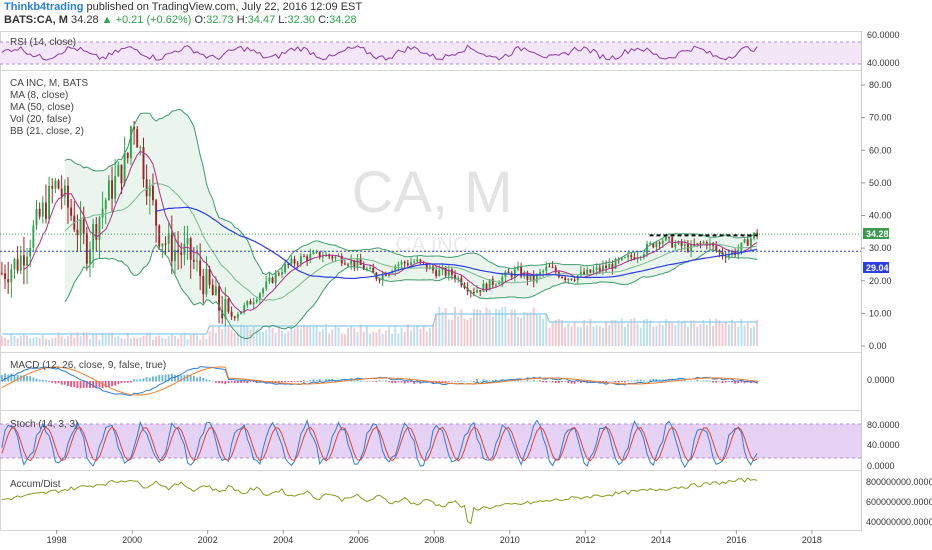 This screenshot has height=550, width=932. What do you see at coordinates (36, 20) in the screenshot?
I see `symbol-name: BATS:CA, M` at bounding box center [36, 20].